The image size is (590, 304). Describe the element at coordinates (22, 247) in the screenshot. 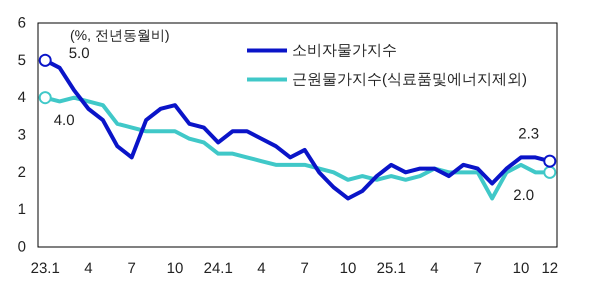

I see `y-tick-label: 0` at that location.